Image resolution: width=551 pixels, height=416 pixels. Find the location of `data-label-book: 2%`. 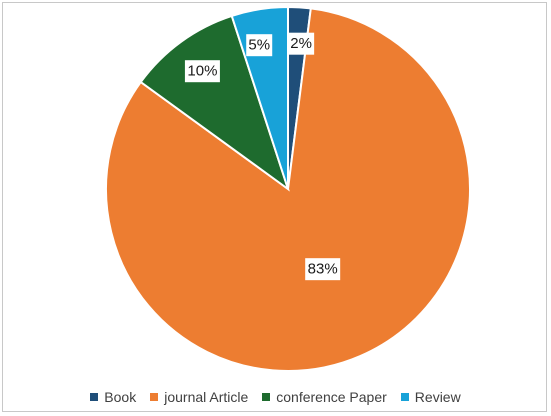

data-label-book: 2% is located at coordinates (301, 43).